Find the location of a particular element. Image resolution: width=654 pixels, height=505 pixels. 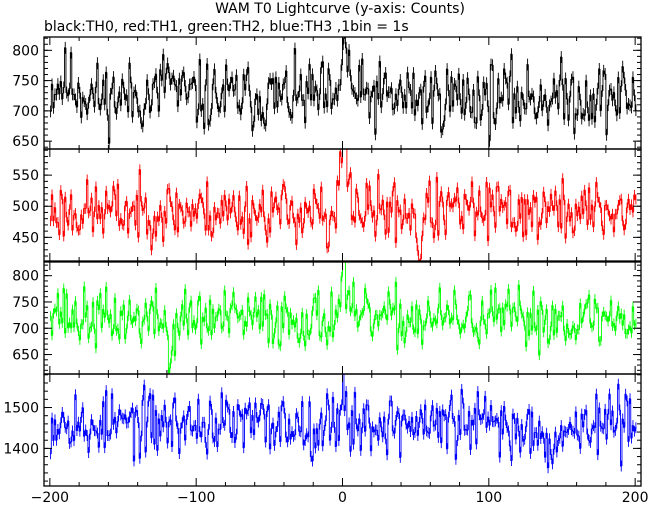

x-tick-label: 100 is located at coordinates (488, 497).